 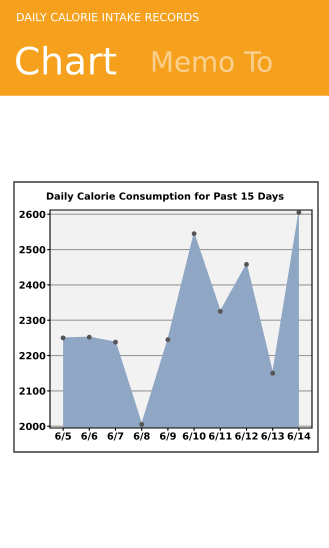 What do you see at coordinates (142, 436) in the screenshot?
I see `x-tick-label: 6/8` at bounding box center [142, 436].